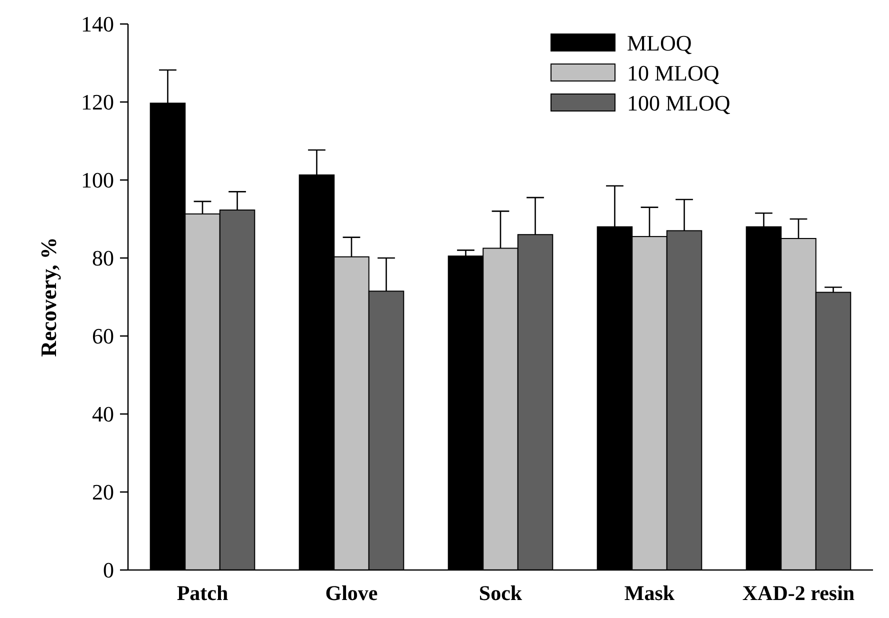 The image size is (889, 618). What do you see at coordinates (103, 336) in the screenshot?
I see `y-tick-label: 60` at bounding box center [103, 336].